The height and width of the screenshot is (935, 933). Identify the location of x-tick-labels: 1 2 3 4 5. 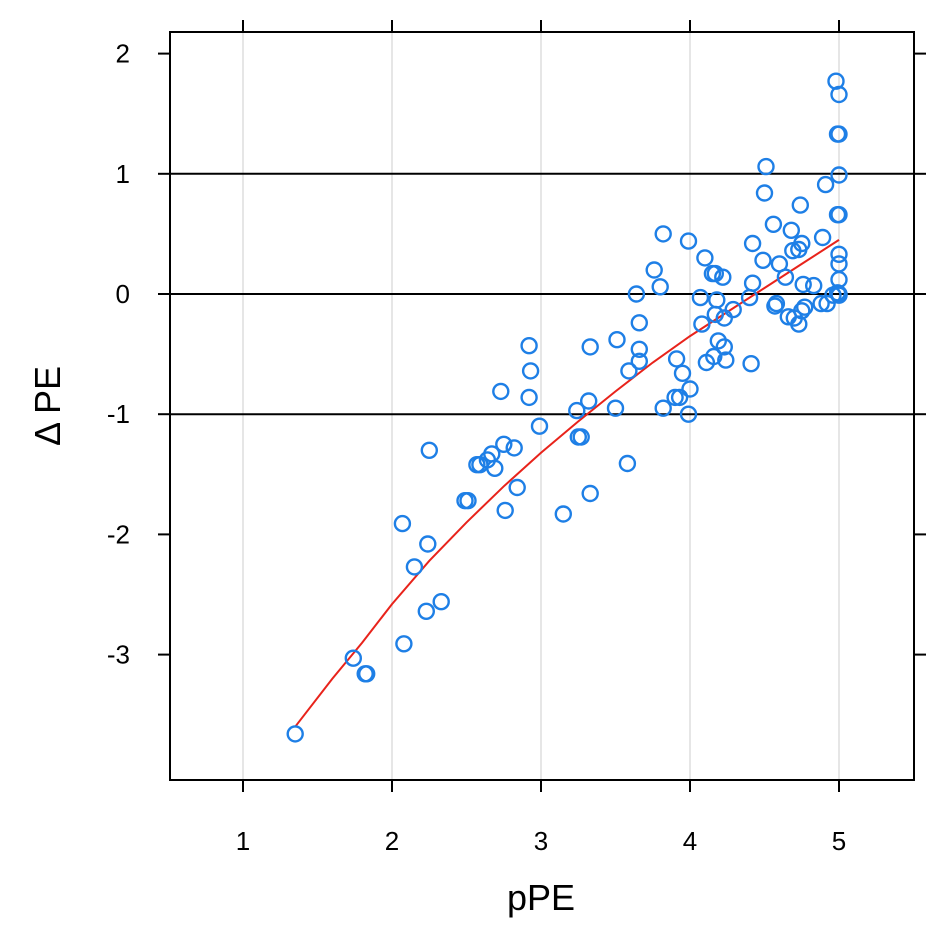
(541, 841).